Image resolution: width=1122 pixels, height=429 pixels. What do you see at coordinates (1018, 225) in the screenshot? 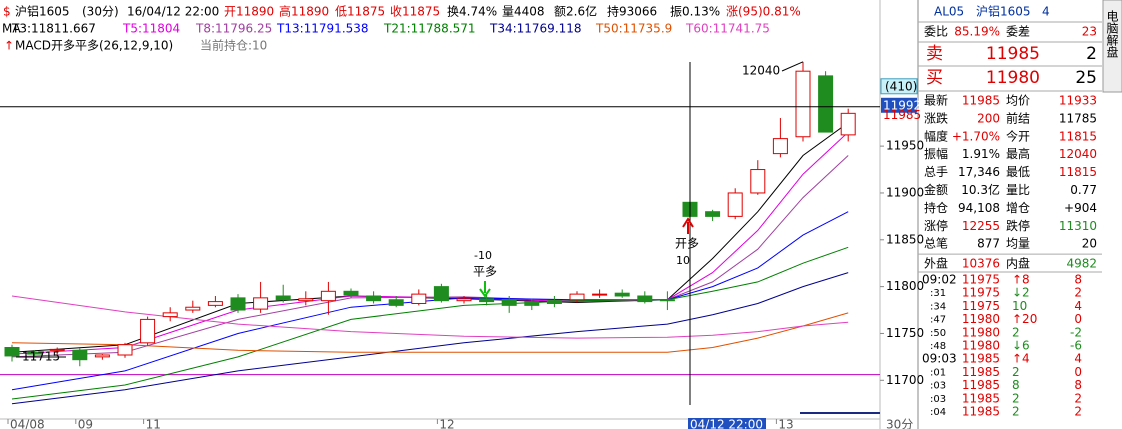
I see `quote-label: 跌停` at bounding box center [1018, 225].